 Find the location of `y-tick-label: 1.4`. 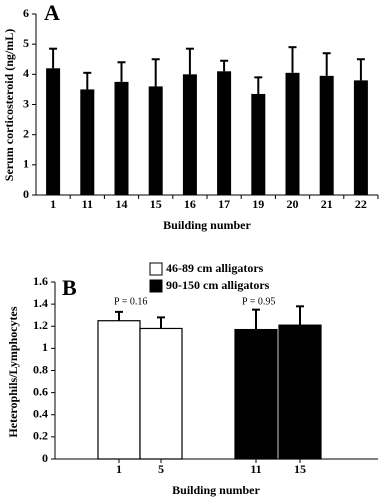

y-tick-label: 1.4 is located at coordinates (40, 303).